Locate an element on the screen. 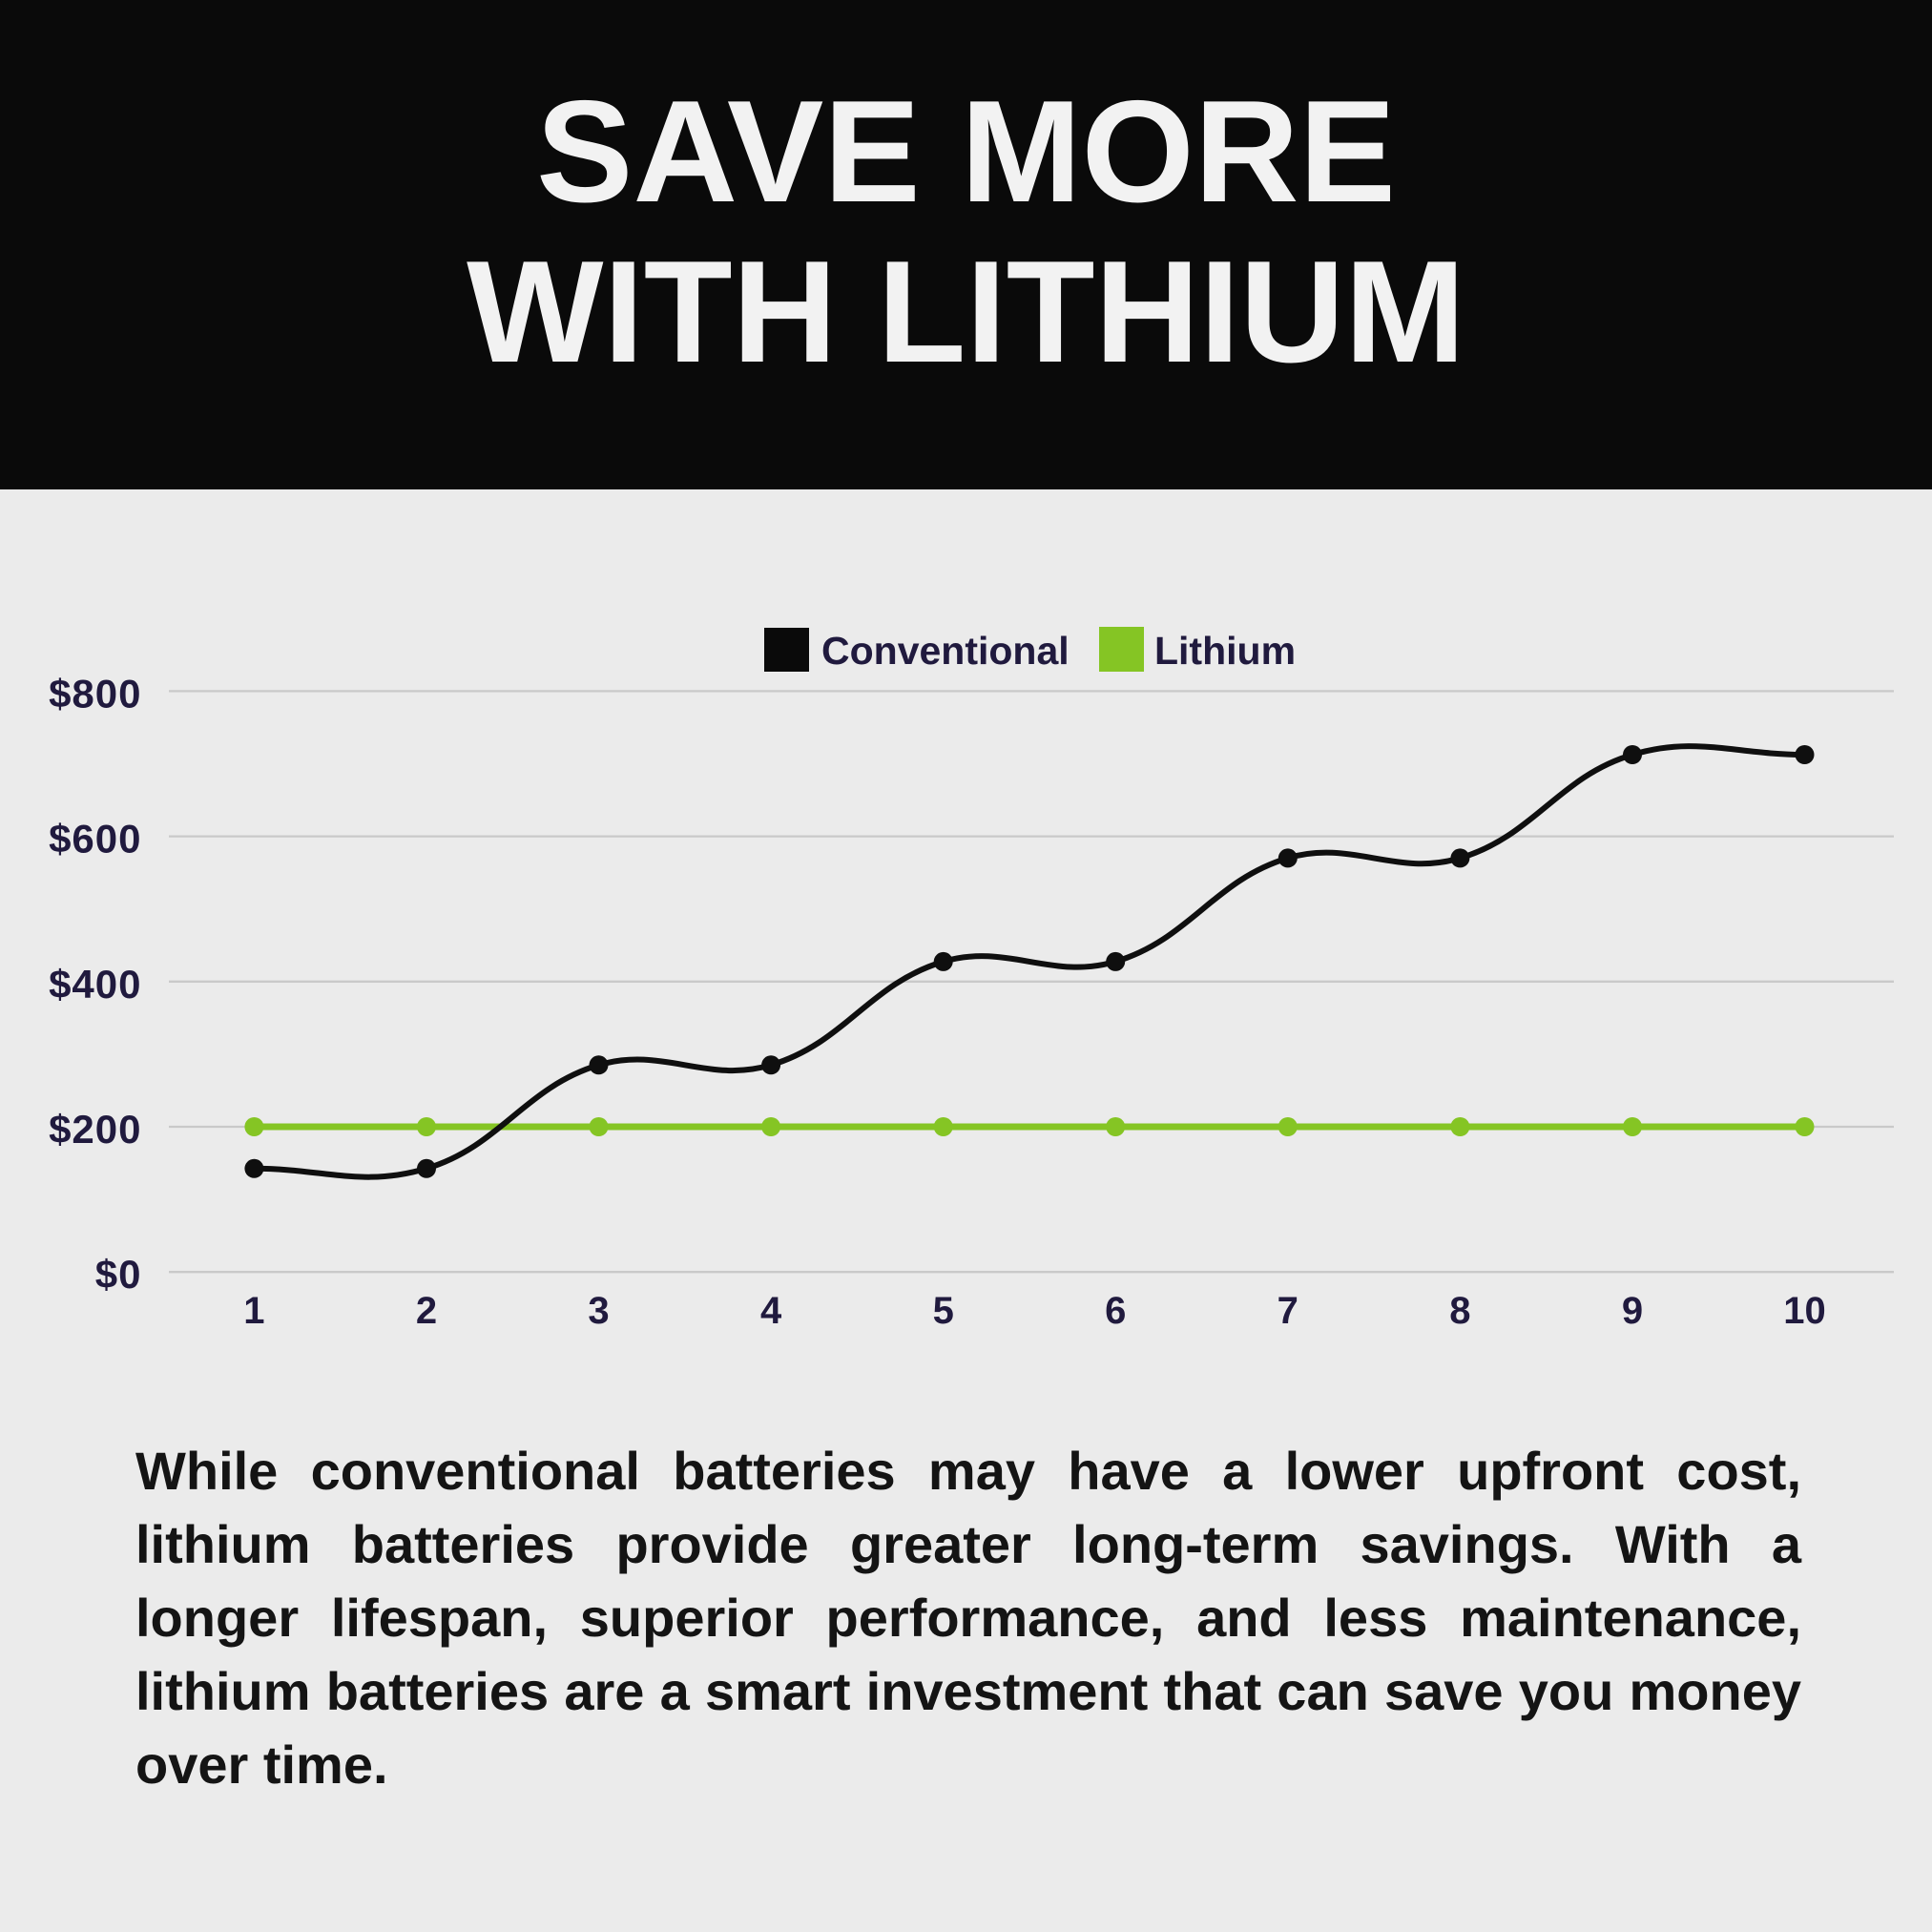 The width and height of the screenshot is (1932, 1932). svg-text: 8 is located at coordinates (1459, 1311).